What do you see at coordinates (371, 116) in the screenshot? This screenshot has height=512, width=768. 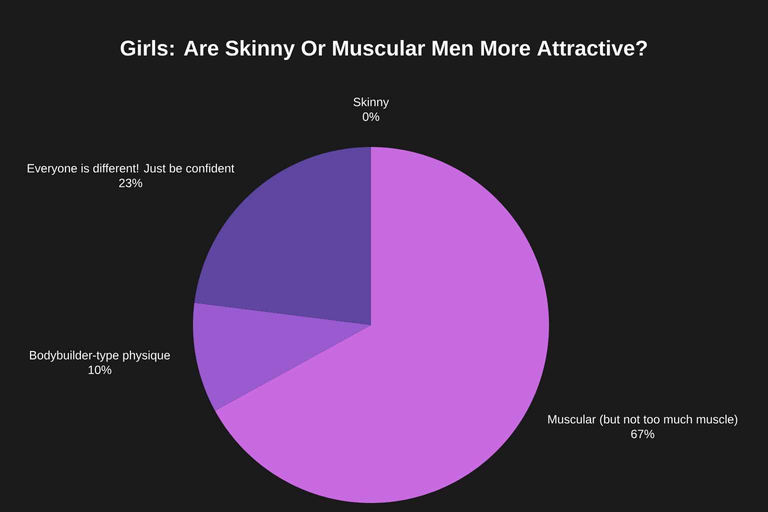 I see `text: 0%` at bounding box center [371, 116].